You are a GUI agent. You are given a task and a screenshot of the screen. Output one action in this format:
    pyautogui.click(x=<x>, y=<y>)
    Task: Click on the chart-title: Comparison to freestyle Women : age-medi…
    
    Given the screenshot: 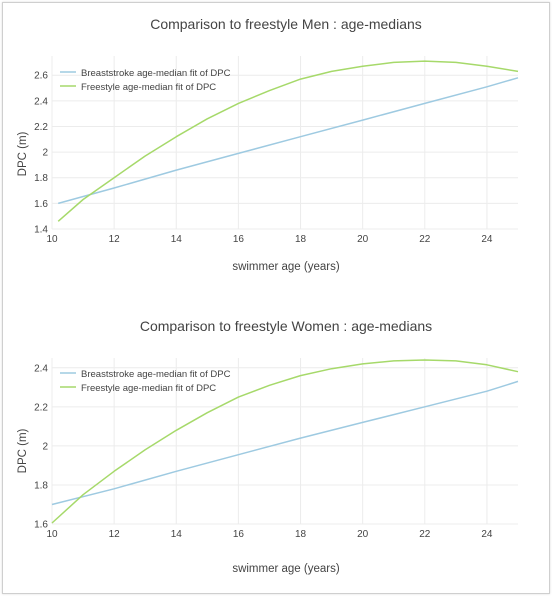 What is the action you would take?
    pyautogui.click(x=286, y=326)
    